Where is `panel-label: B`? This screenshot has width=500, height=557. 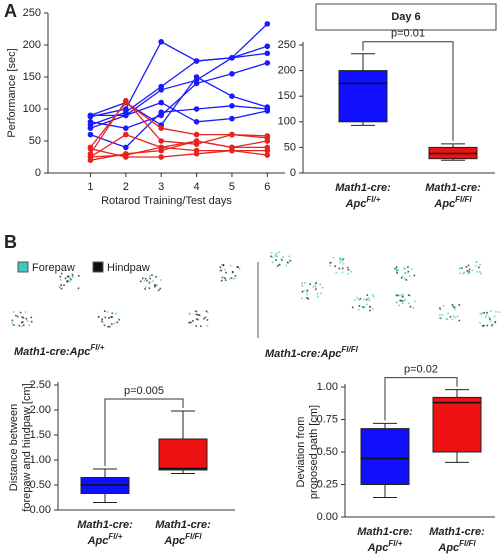
panel-label: B is located at coordinates (10, 242).